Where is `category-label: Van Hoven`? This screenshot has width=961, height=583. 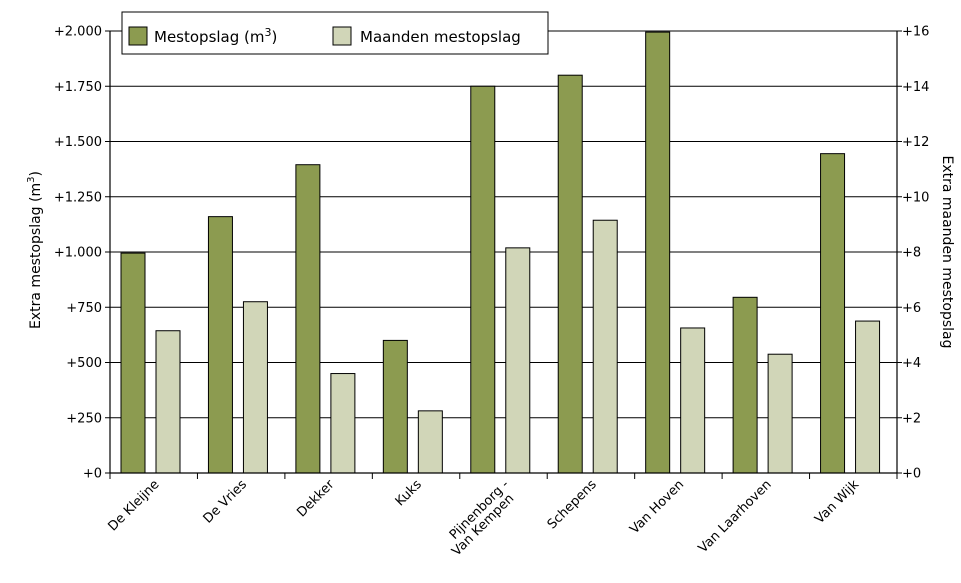 category-label: Van Hoven is located at coordinates (657, 507).